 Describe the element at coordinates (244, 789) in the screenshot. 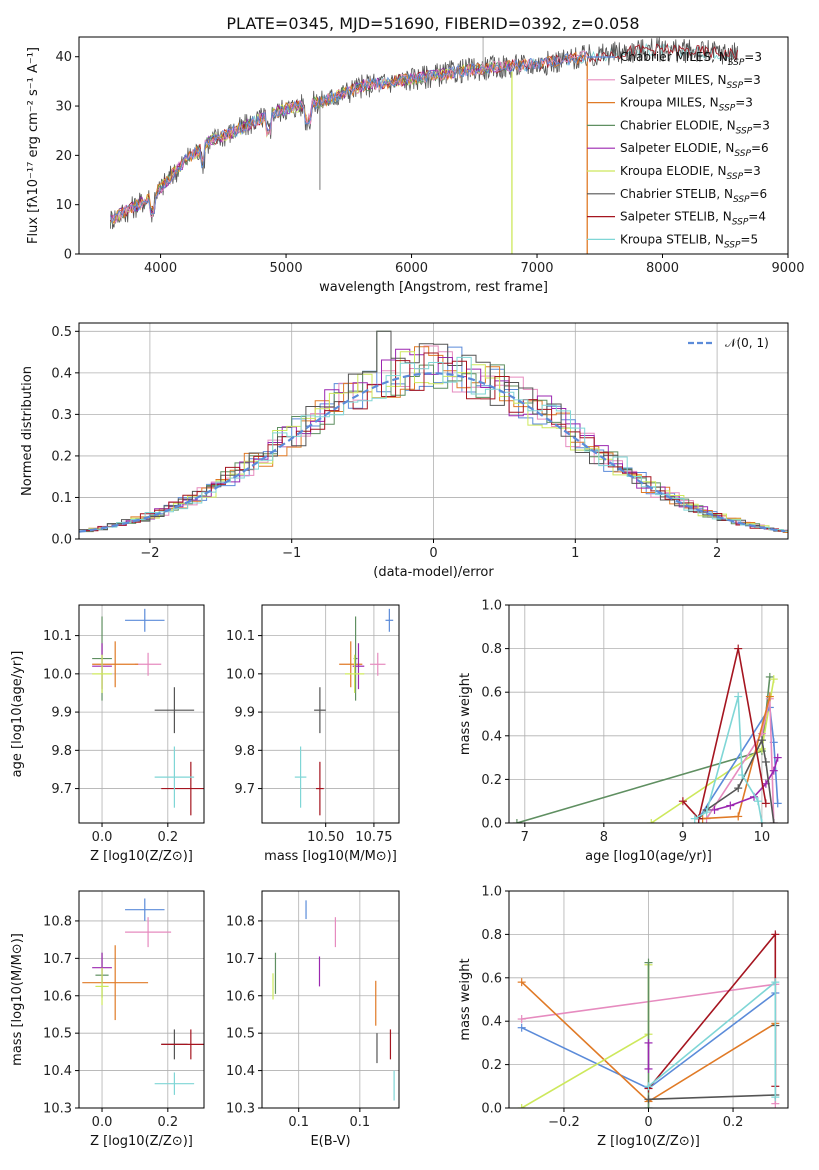

I see `y-tick-label: 9.7` at that location.